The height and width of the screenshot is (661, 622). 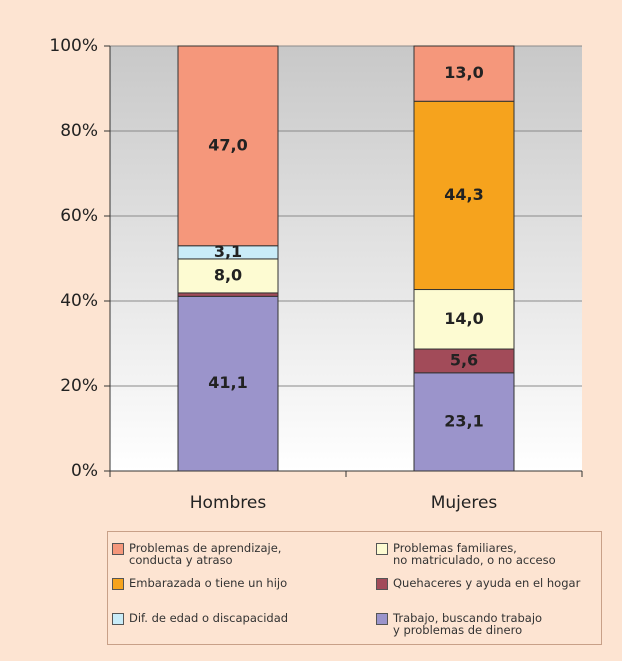 I want to click on data-label: 44,3, so click(x=463, y=194).